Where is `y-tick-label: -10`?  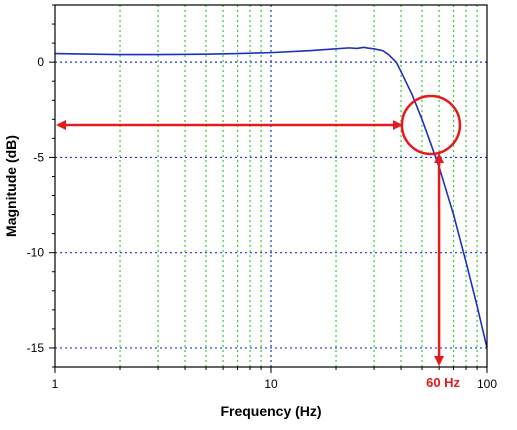 y-tick-label: -10 is located at coordinates (36, 253).